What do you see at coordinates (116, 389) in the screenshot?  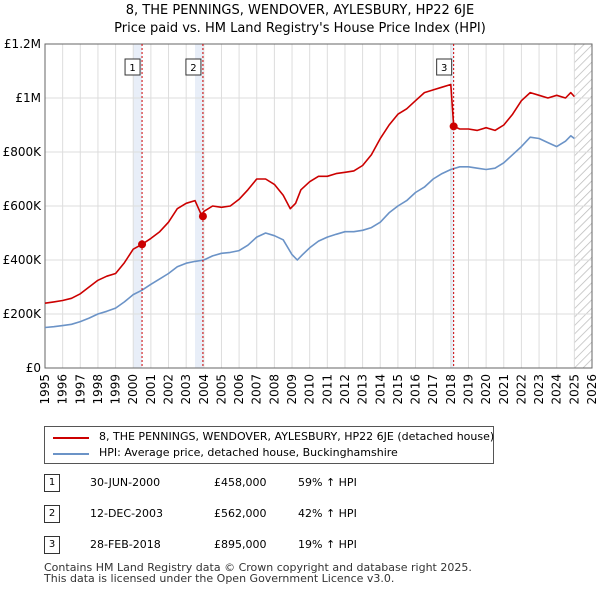 I see `x-tick-label: 1999` at bounding box center [116, 389].